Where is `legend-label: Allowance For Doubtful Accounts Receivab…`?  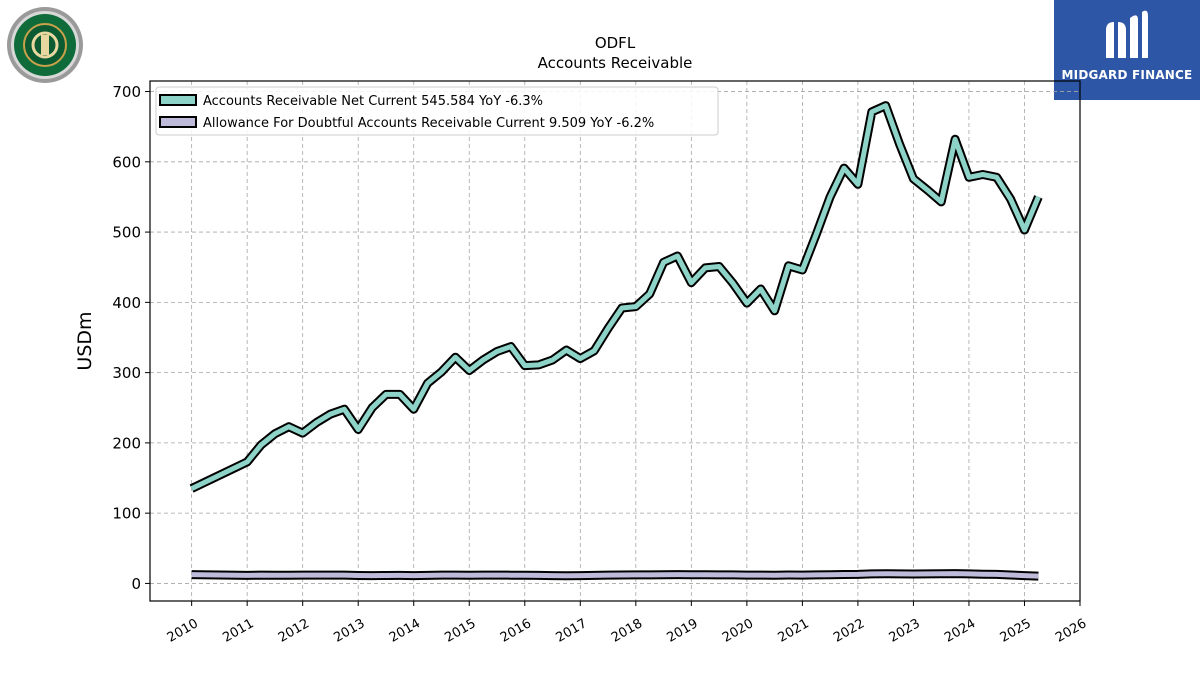 legend-label: Allowance For Doubtful Accounts Receivab… is located at coordinates (428, 123).